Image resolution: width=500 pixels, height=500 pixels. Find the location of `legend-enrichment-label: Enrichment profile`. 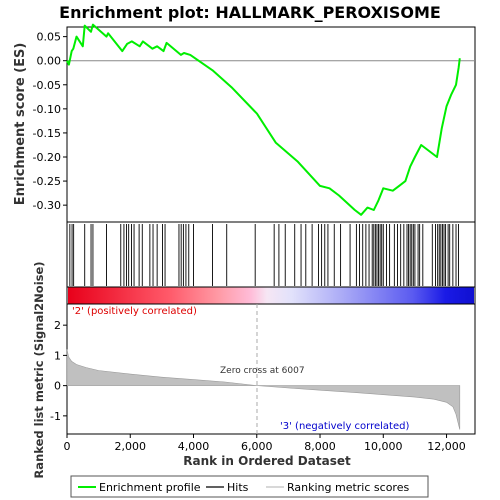

legend-enrichment-label: Enrichment profile is located at coordinates (150, 487).